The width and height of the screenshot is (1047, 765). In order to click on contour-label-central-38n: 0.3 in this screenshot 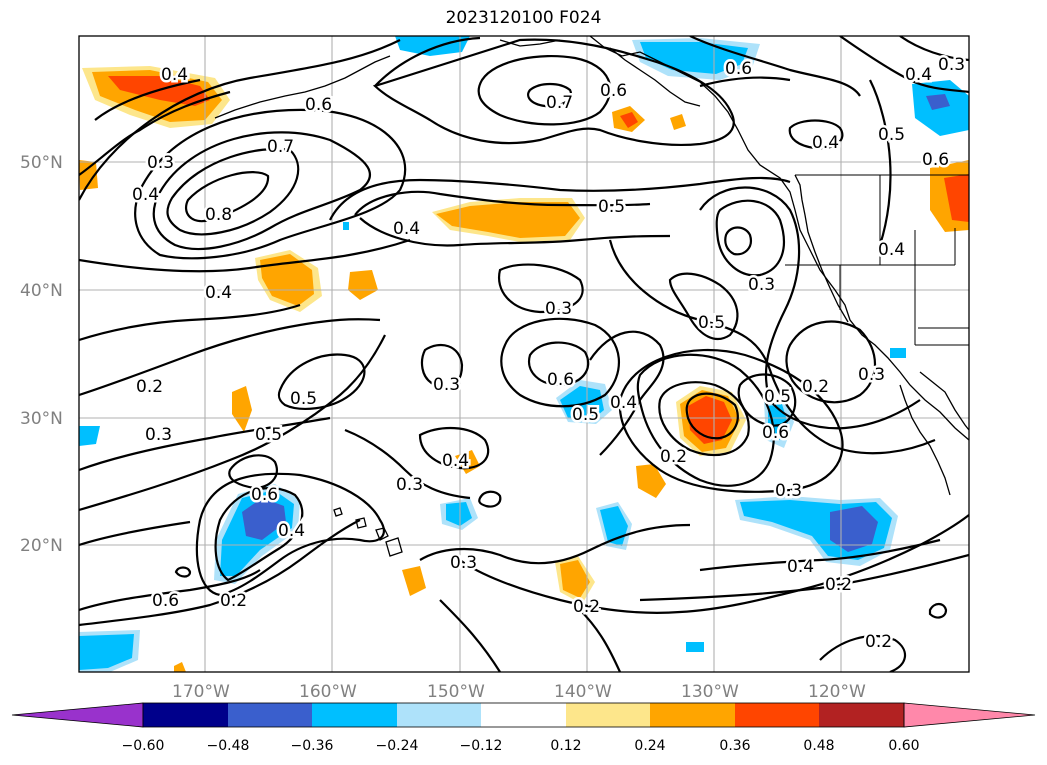, I will do `click(558, 309)`.